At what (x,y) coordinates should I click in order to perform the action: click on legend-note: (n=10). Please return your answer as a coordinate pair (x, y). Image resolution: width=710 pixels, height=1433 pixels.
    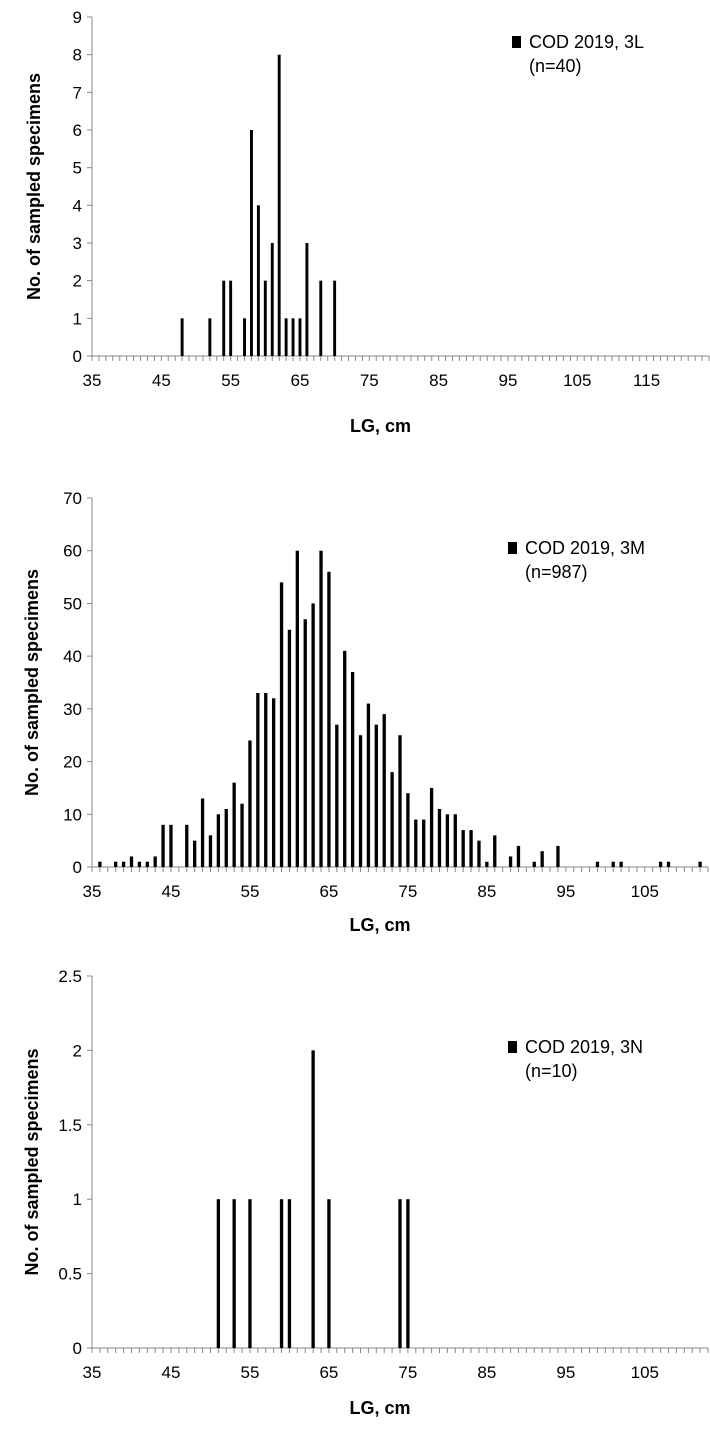
    Looking at the image, I should click on (551, 1071).